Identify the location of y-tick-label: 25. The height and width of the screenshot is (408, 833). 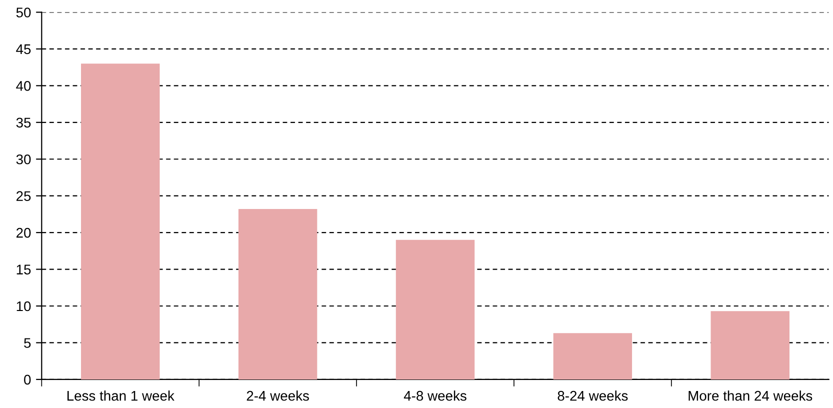
(23, 196).